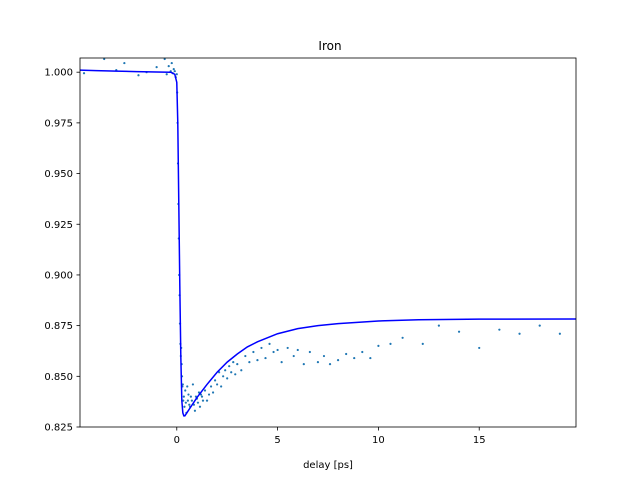 Image resolution: width=640 pixels, height=480 pixels. What do you see at coordinates (378, 440) in the screenshot?
I see `x-tick-label: 10` at bounding box center [378, 440].